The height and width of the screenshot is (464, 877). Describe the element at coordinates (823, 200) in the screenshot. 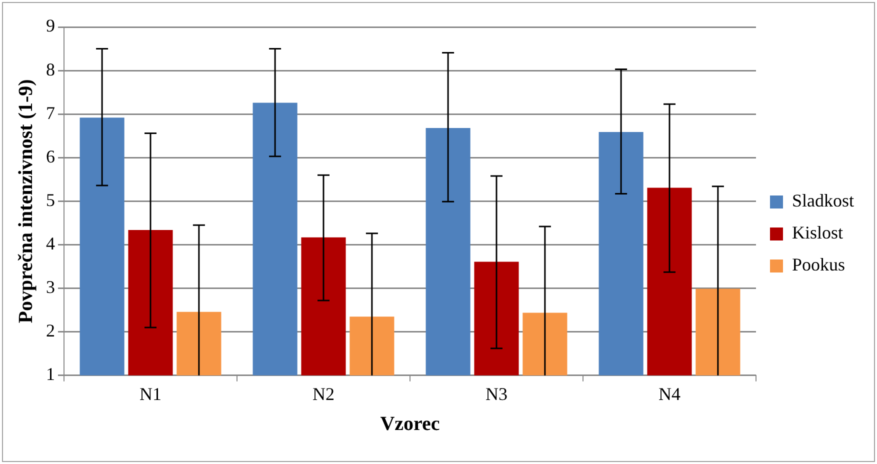

I see `legend-label: Sladkost` at that location.